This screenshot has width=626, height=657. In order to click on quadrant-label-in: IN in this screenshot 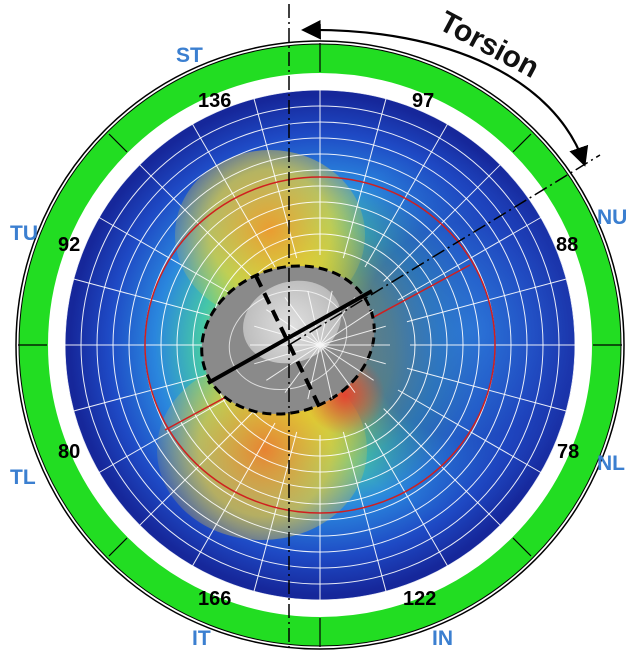, I will do `click(442, 638)`.